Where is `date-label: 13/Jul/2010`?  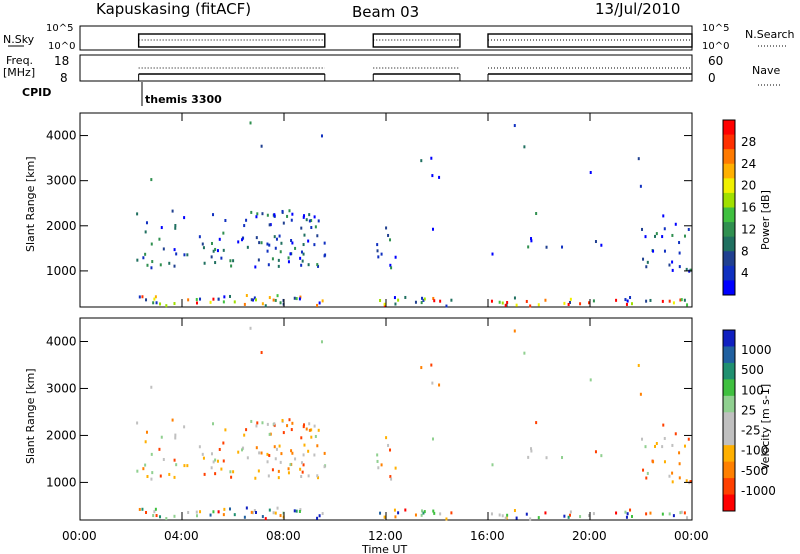
date-label: 13/Jul/2010 is located at coordinates (637, 9).